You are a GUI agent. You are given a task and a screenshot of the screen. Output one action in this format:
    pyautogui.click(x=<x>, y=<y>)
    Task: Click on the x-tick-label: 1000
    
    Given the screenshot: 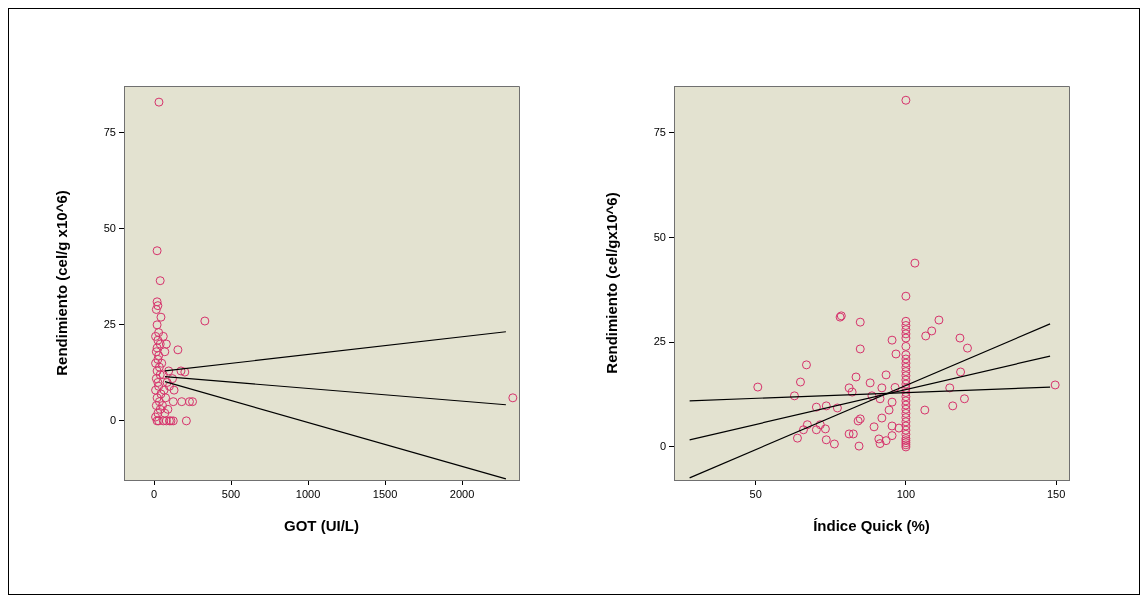 What is the action you would take?
    pyautogui.click(x=308, y=493)
    